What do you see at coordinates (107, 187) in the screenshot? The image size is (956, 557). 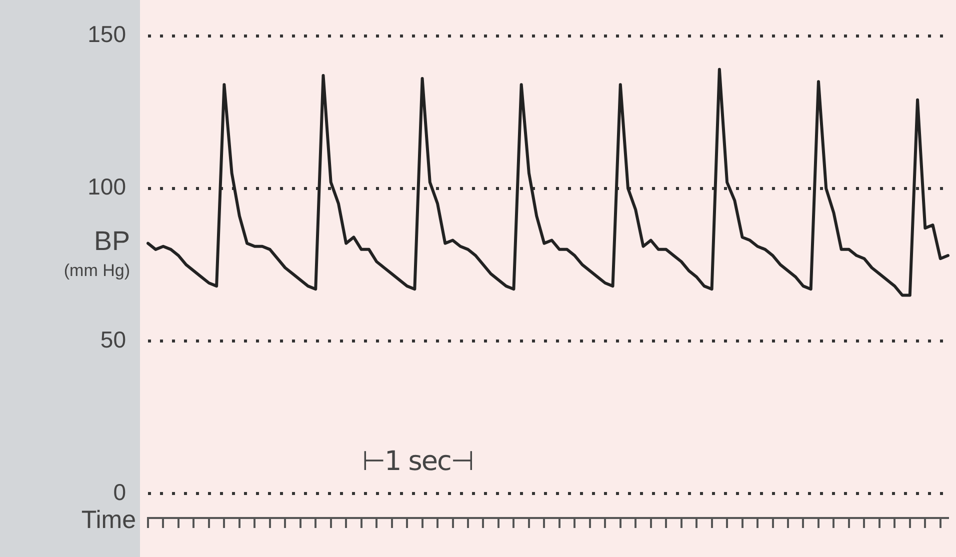 I see `y-tick-label: 100` at bounding box center [107, 187].